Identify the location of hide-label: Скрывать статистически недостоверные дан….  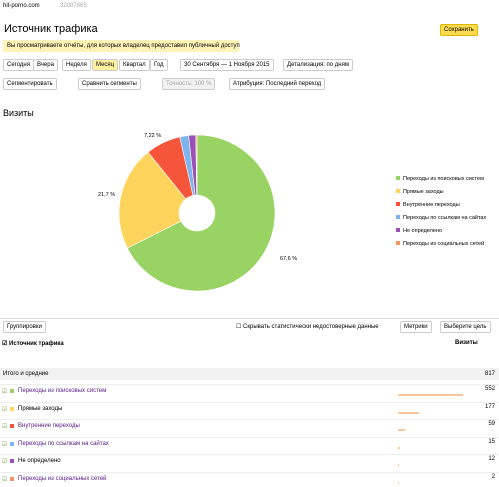
(311, 327).